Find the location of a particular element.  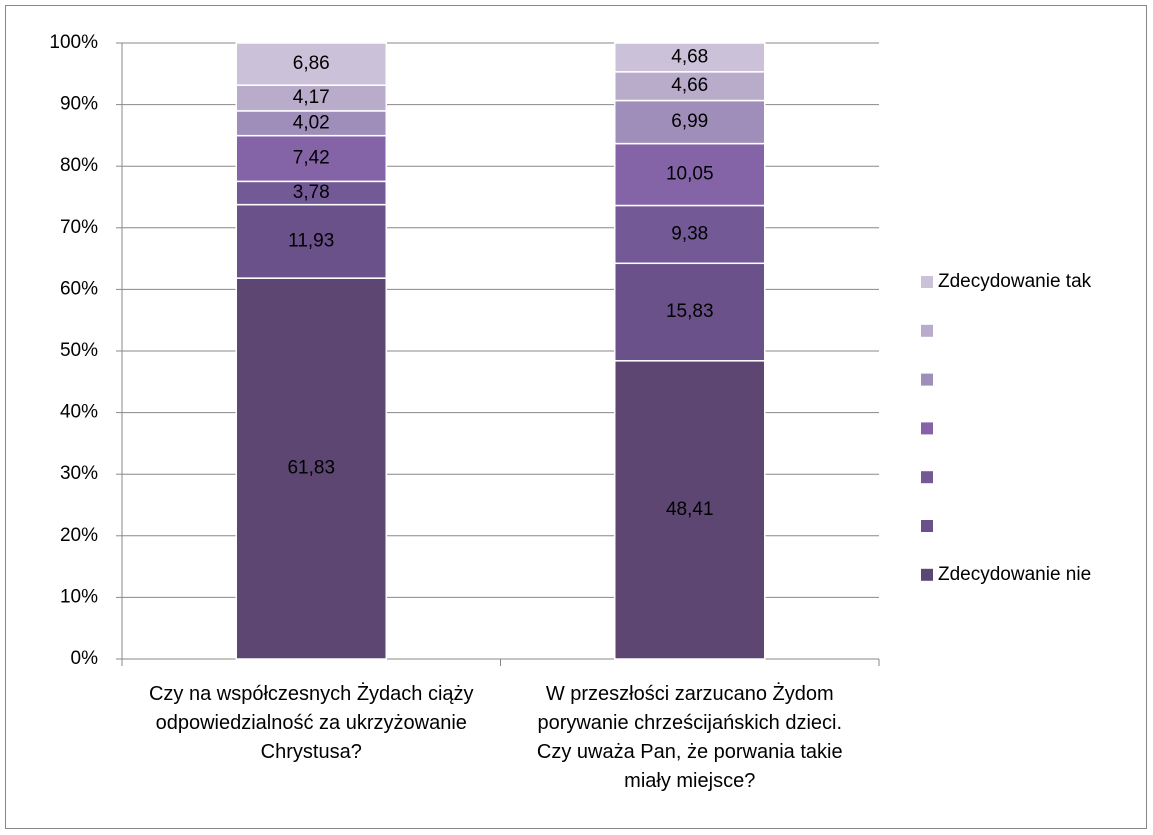

y-tick-label: 70% is located at coordinates (79, 227).